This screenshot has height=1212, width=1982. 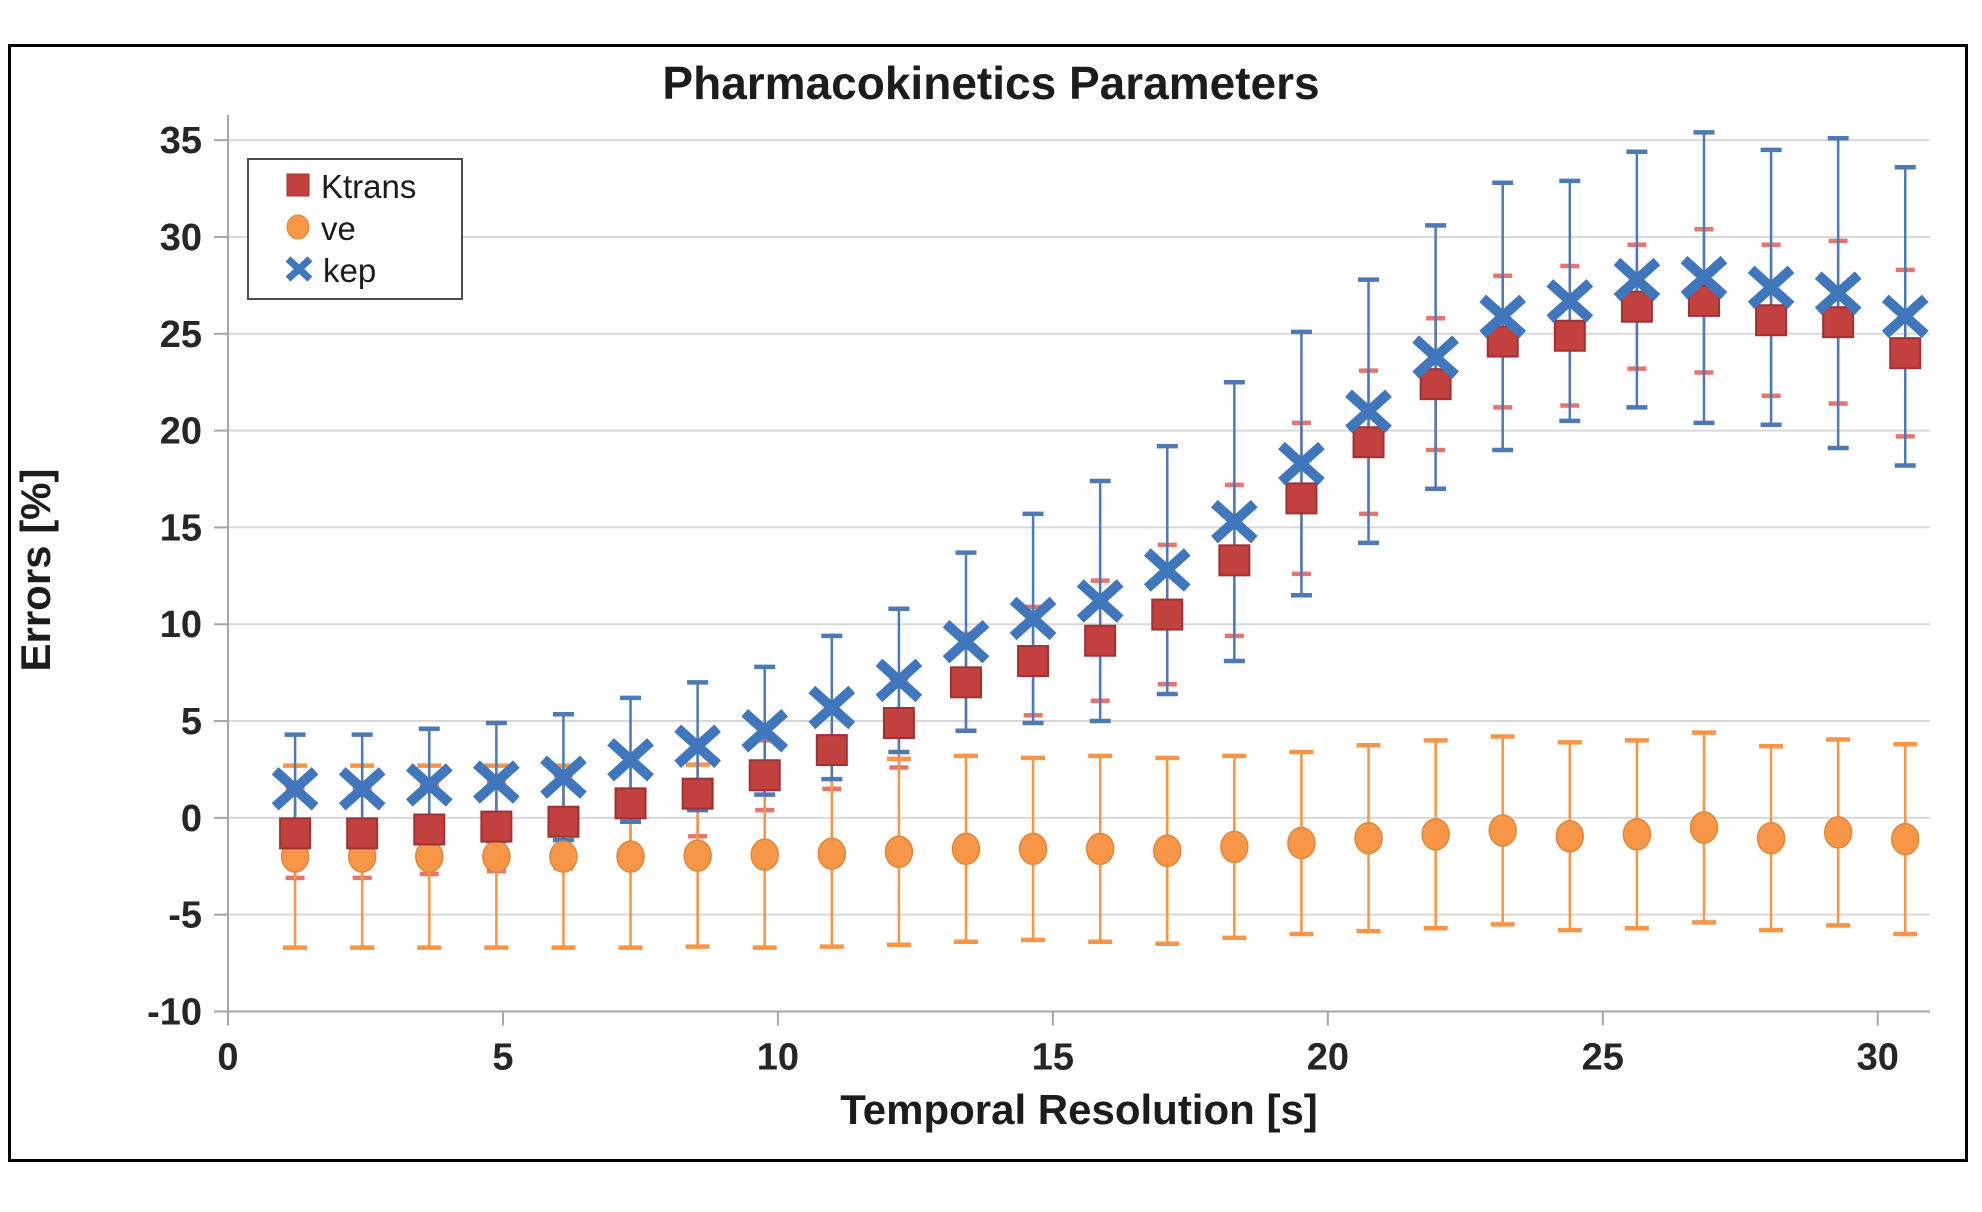 I want to click on y-tick-label: 35, so click(x=181, y=141).